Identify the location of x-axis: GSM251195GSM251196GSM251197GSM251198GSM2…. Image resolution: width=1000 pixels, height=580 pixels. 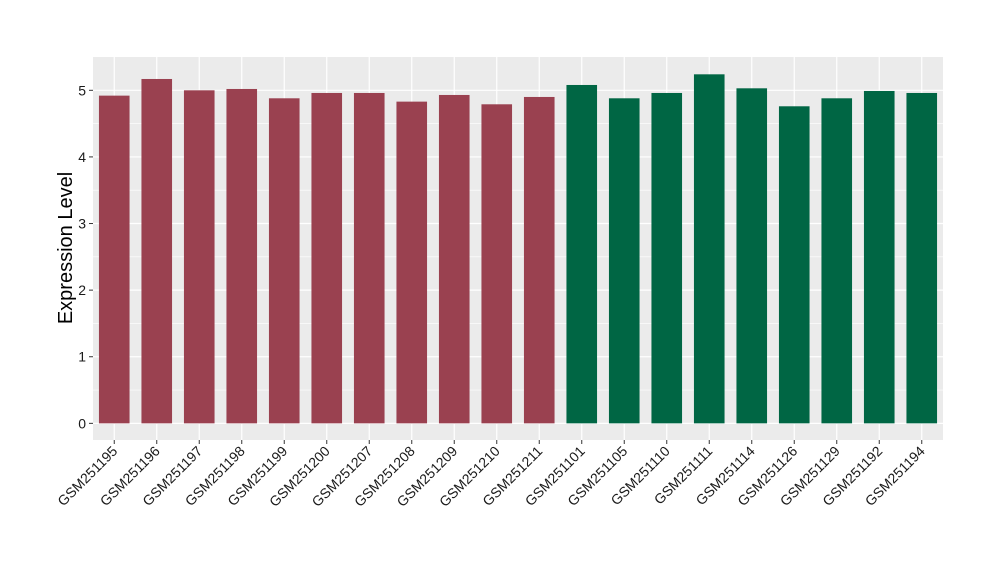
(491, 475).